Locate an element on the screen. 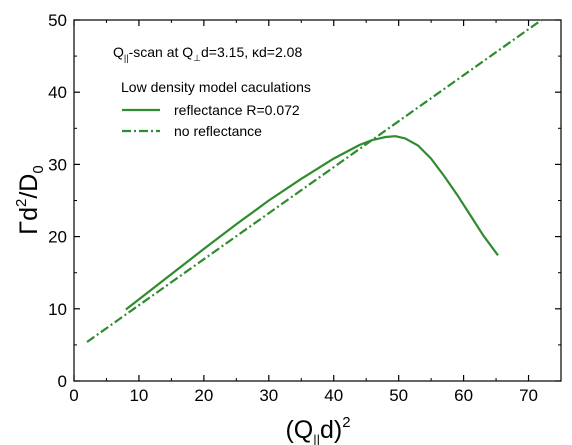 The image size is (572, 445). legend-title: Low density model caculations is located at coordinates (216, 87).